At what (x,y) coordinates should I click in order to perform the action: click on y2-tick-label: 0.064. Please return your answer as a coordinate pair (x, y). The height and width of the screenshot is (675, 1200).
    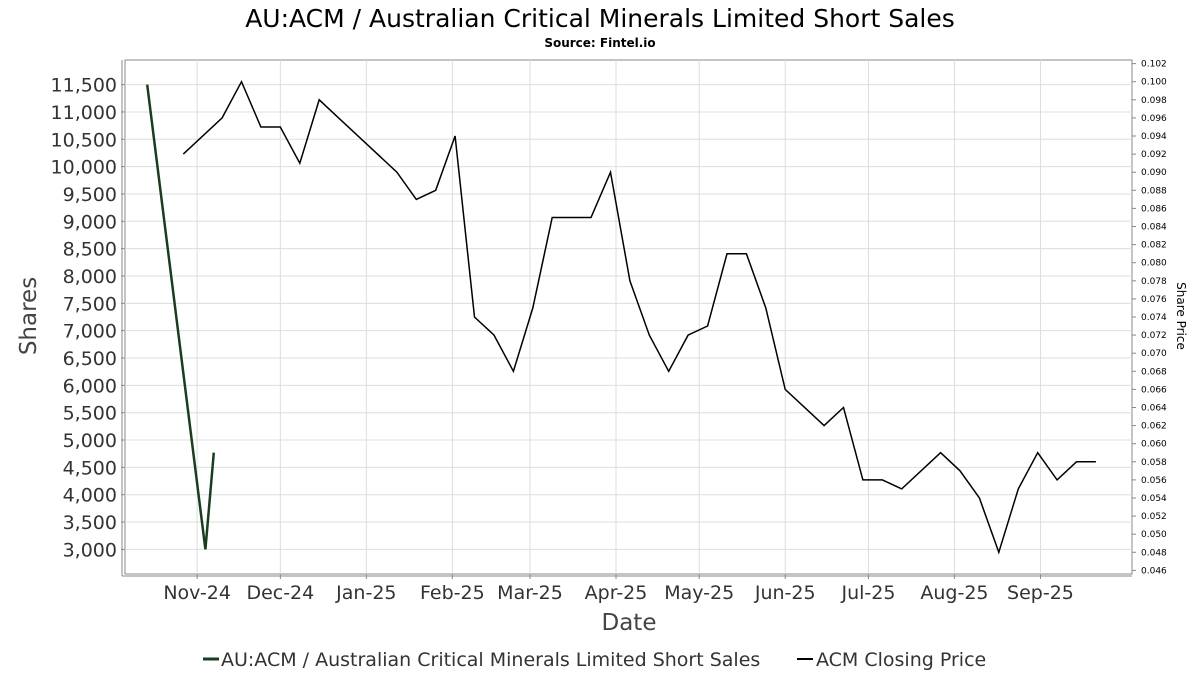
    Looking at the image, I should click on (1154, 408).